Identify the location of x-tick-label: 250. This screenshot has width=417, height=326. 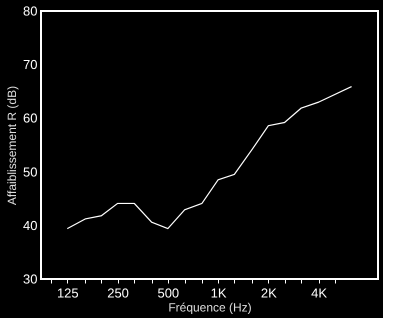
(118, 293).